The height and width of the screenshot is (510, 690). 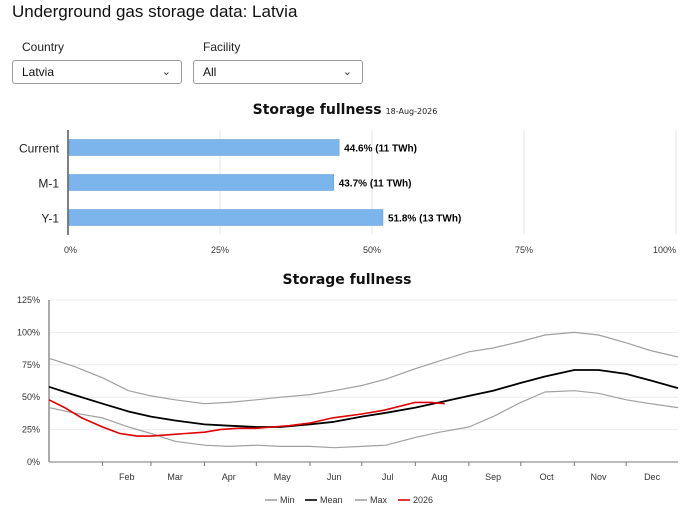 What do you see at coordinates (31, 365) in the screenshot?
I see `line-y-tick-label: 75%` at bounding box center [31, 365].